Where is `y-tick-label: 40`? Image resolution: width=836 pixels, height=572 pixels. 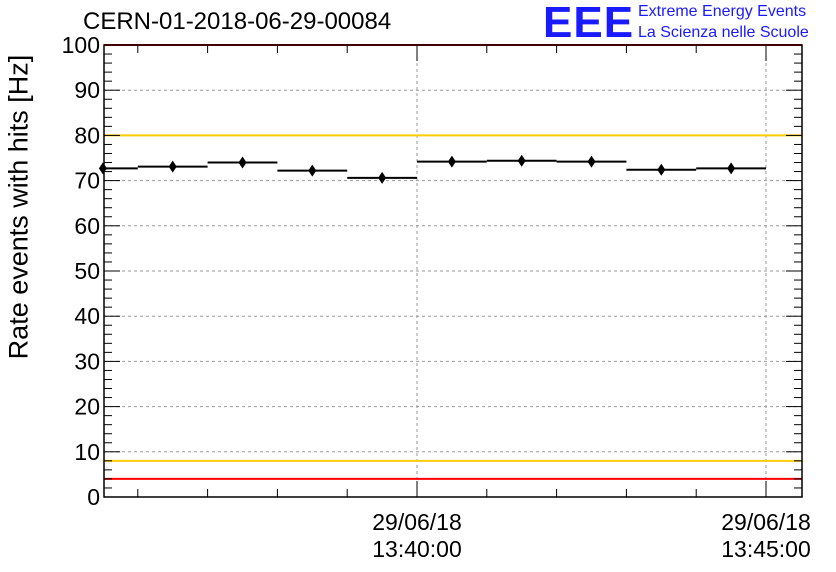 y-tick-label: 40 is located at coordinates (87, 316).